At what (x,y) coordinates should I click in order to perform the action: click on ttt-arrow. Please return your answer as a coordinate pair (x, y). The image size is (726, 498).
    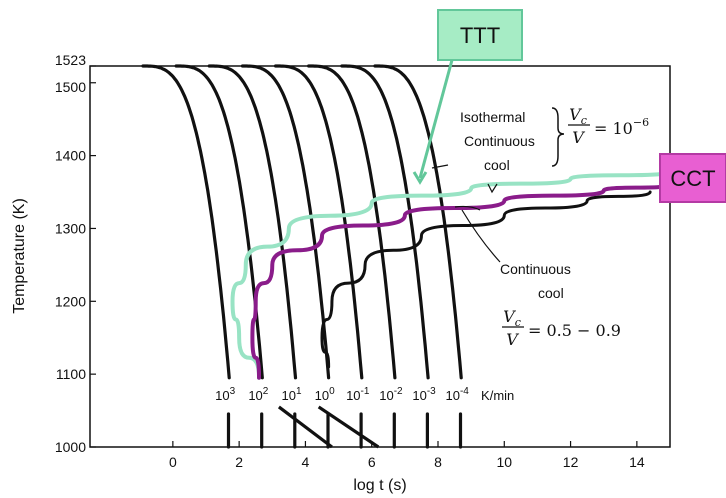
    Looking at the image, I should click on (436, 119).